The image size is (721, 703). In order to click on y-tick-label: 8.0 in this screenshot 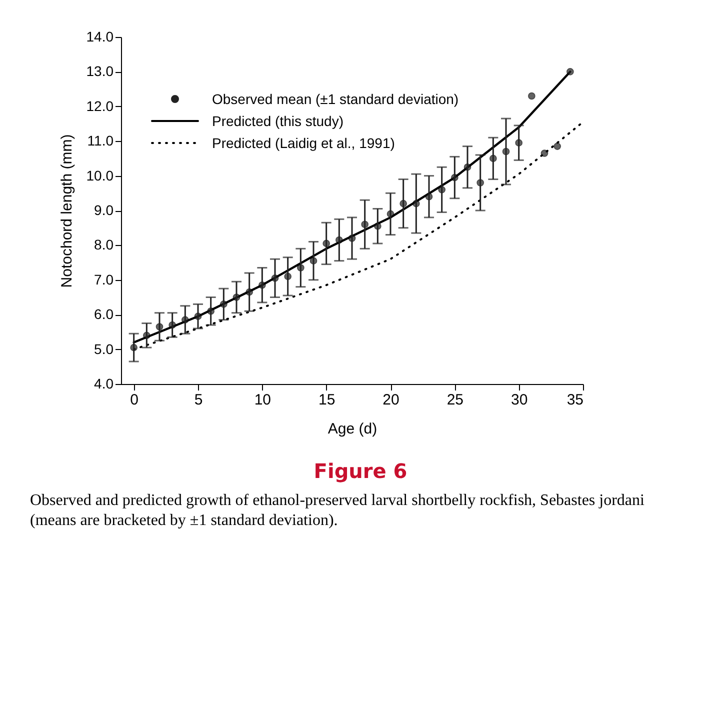, I will do `click(104, 244)`.